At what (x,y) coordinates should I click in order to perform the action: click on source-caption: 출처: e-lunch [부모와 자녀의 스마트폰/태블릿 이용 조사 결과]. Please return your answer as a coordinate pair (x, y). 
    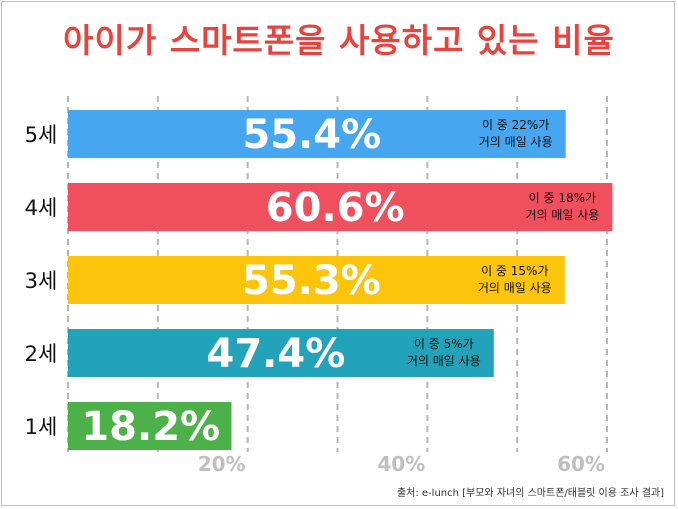
    Looking at the image, I should click on (530, 493).